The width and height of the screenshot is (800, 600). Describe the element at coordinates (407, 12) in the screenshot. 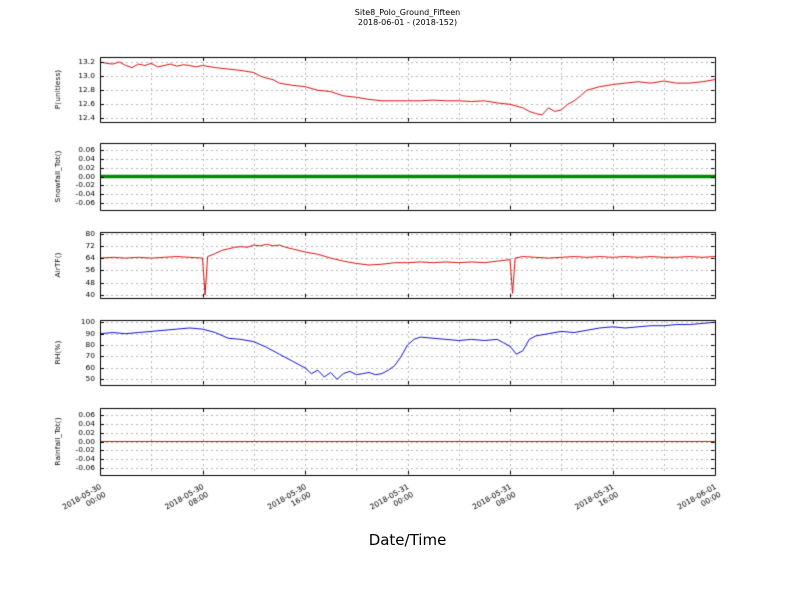

I see `chart-title: Site8_Polo_Ground_Fifteen` at that location.